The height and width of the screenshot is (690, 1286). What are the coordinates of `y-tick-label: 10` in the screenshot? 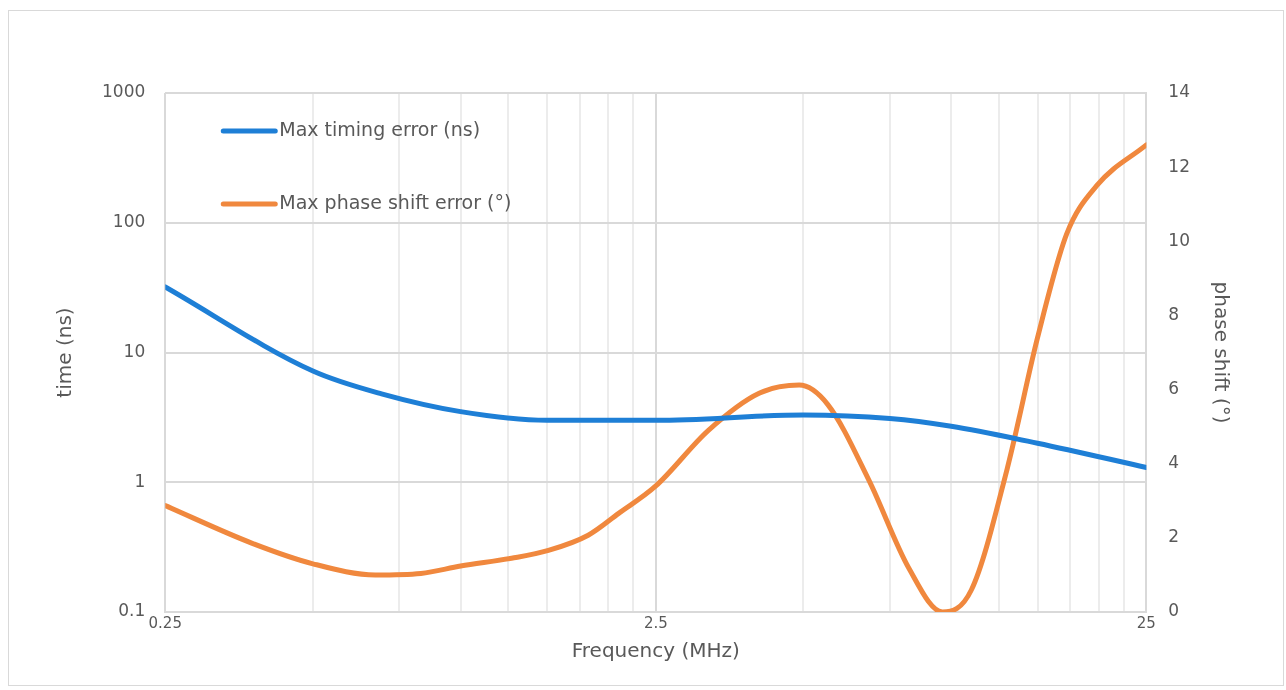 It's located at (134, 350).